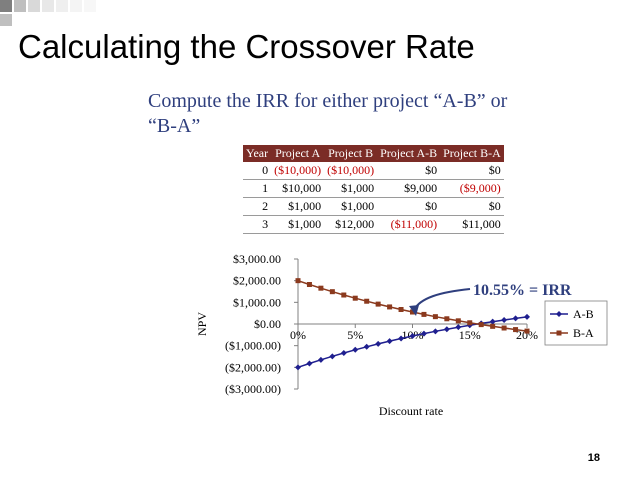  I want to click on y-tick-label: ($2,000.00), so click(253, 367).